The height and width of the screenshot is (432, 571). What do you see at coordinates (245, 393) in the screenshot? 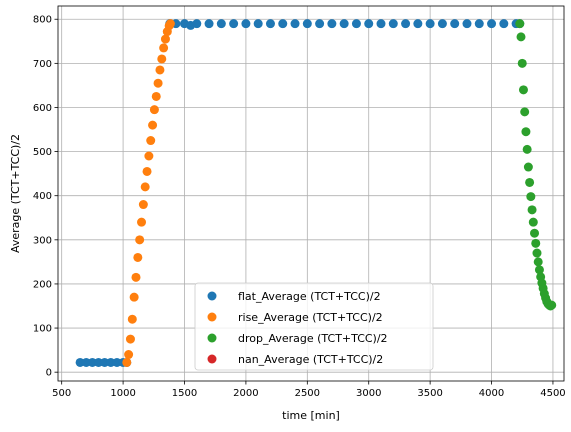
I see `x-tick-label: 2000` at bounding box center [245, 393].